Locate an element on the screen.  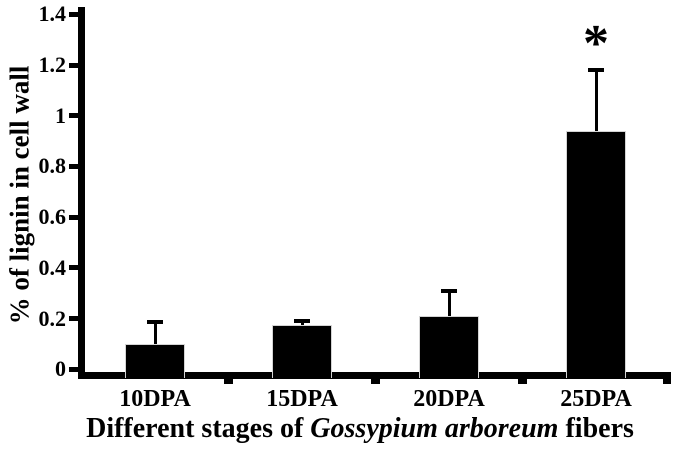
x-axis-title-species-name: Gossypium arboreum is located at coordinates (434, 428).